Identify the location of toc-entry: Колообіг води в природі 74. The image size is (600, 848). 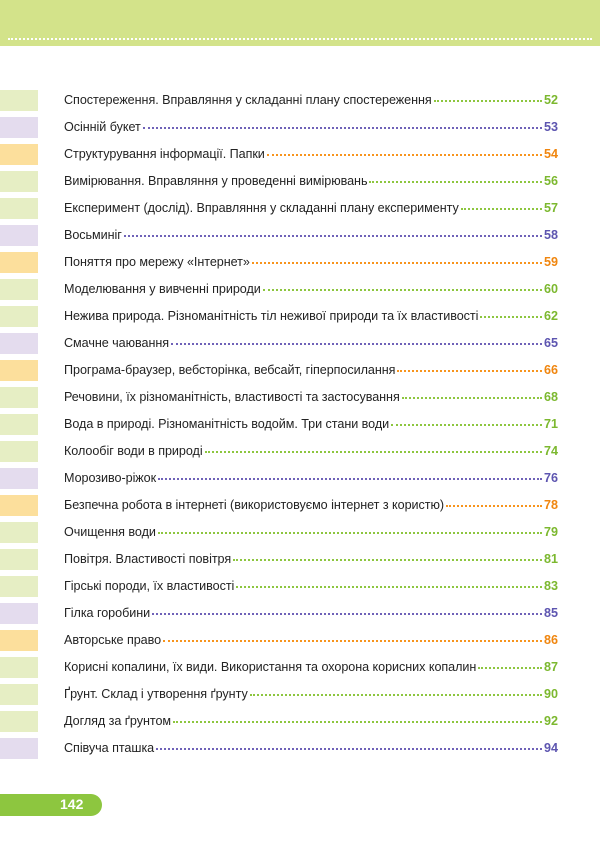
(300, 452).